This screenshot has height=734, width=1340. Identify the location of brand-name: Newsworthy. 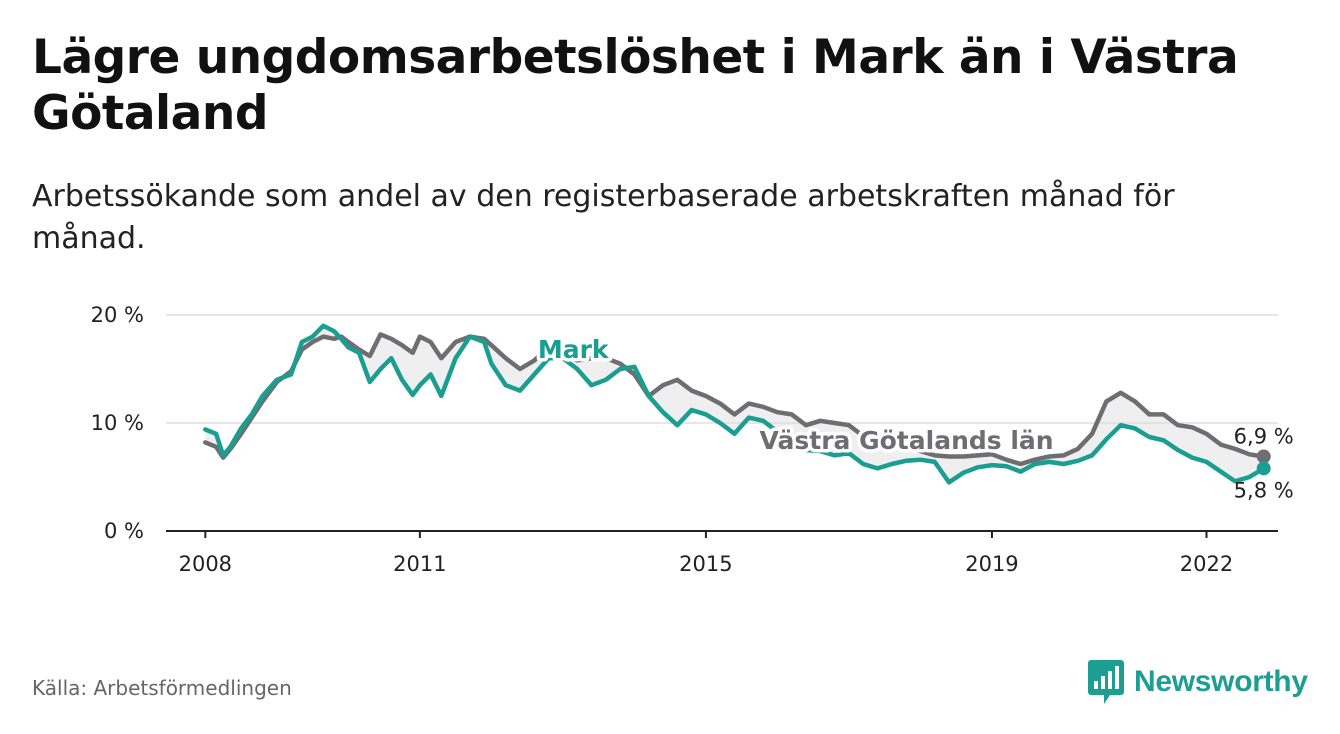
(1221, 681).